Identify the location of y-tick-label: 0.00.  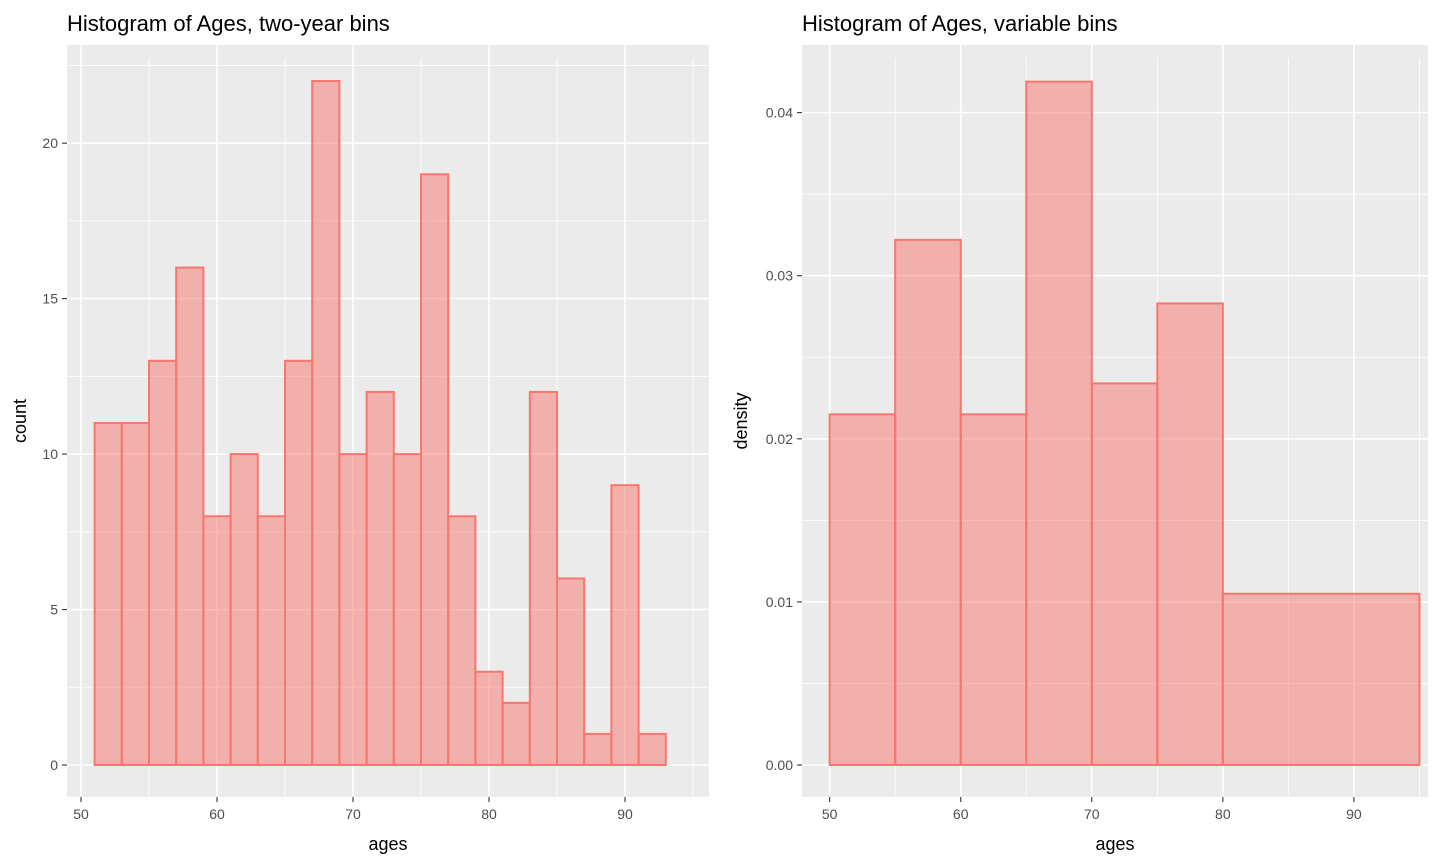
(779, 765).